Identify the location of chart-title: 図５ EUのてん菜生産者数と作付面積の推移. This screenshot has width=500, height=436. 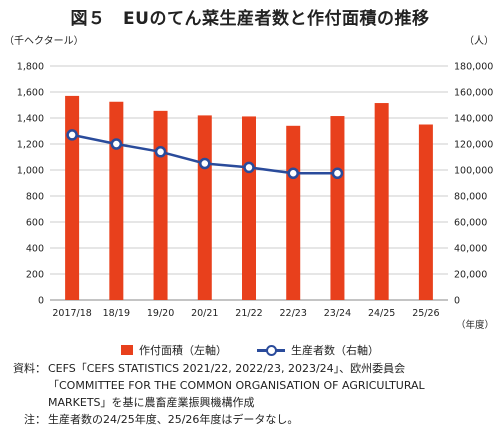
(250, 19).